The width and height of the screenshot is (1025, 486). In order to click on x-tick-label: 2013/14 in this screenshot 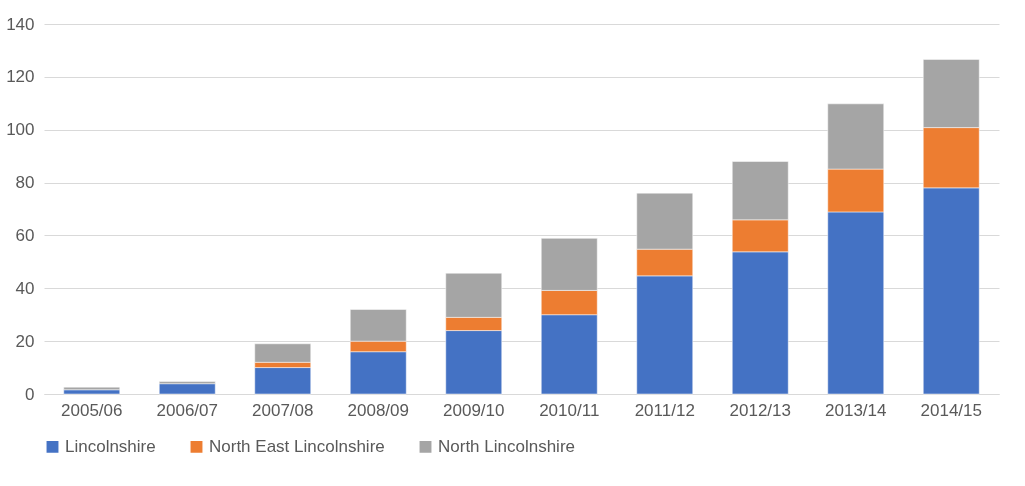, I will do `click(856, 410)`.